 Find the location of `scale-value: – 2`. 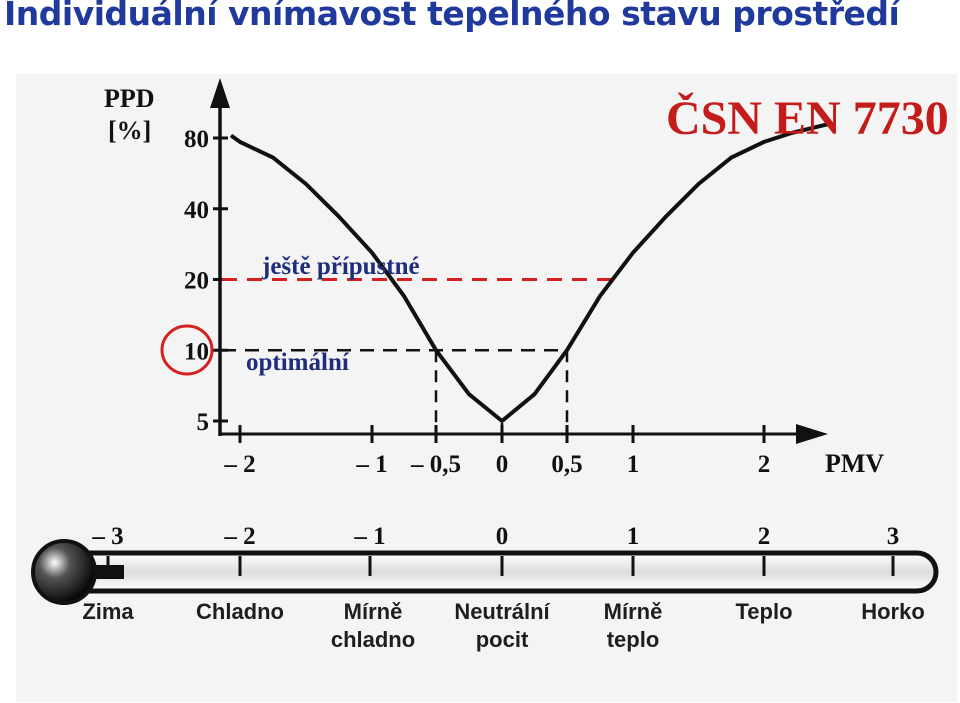

scale-value: – 2 is located at coordinates (239, 536).